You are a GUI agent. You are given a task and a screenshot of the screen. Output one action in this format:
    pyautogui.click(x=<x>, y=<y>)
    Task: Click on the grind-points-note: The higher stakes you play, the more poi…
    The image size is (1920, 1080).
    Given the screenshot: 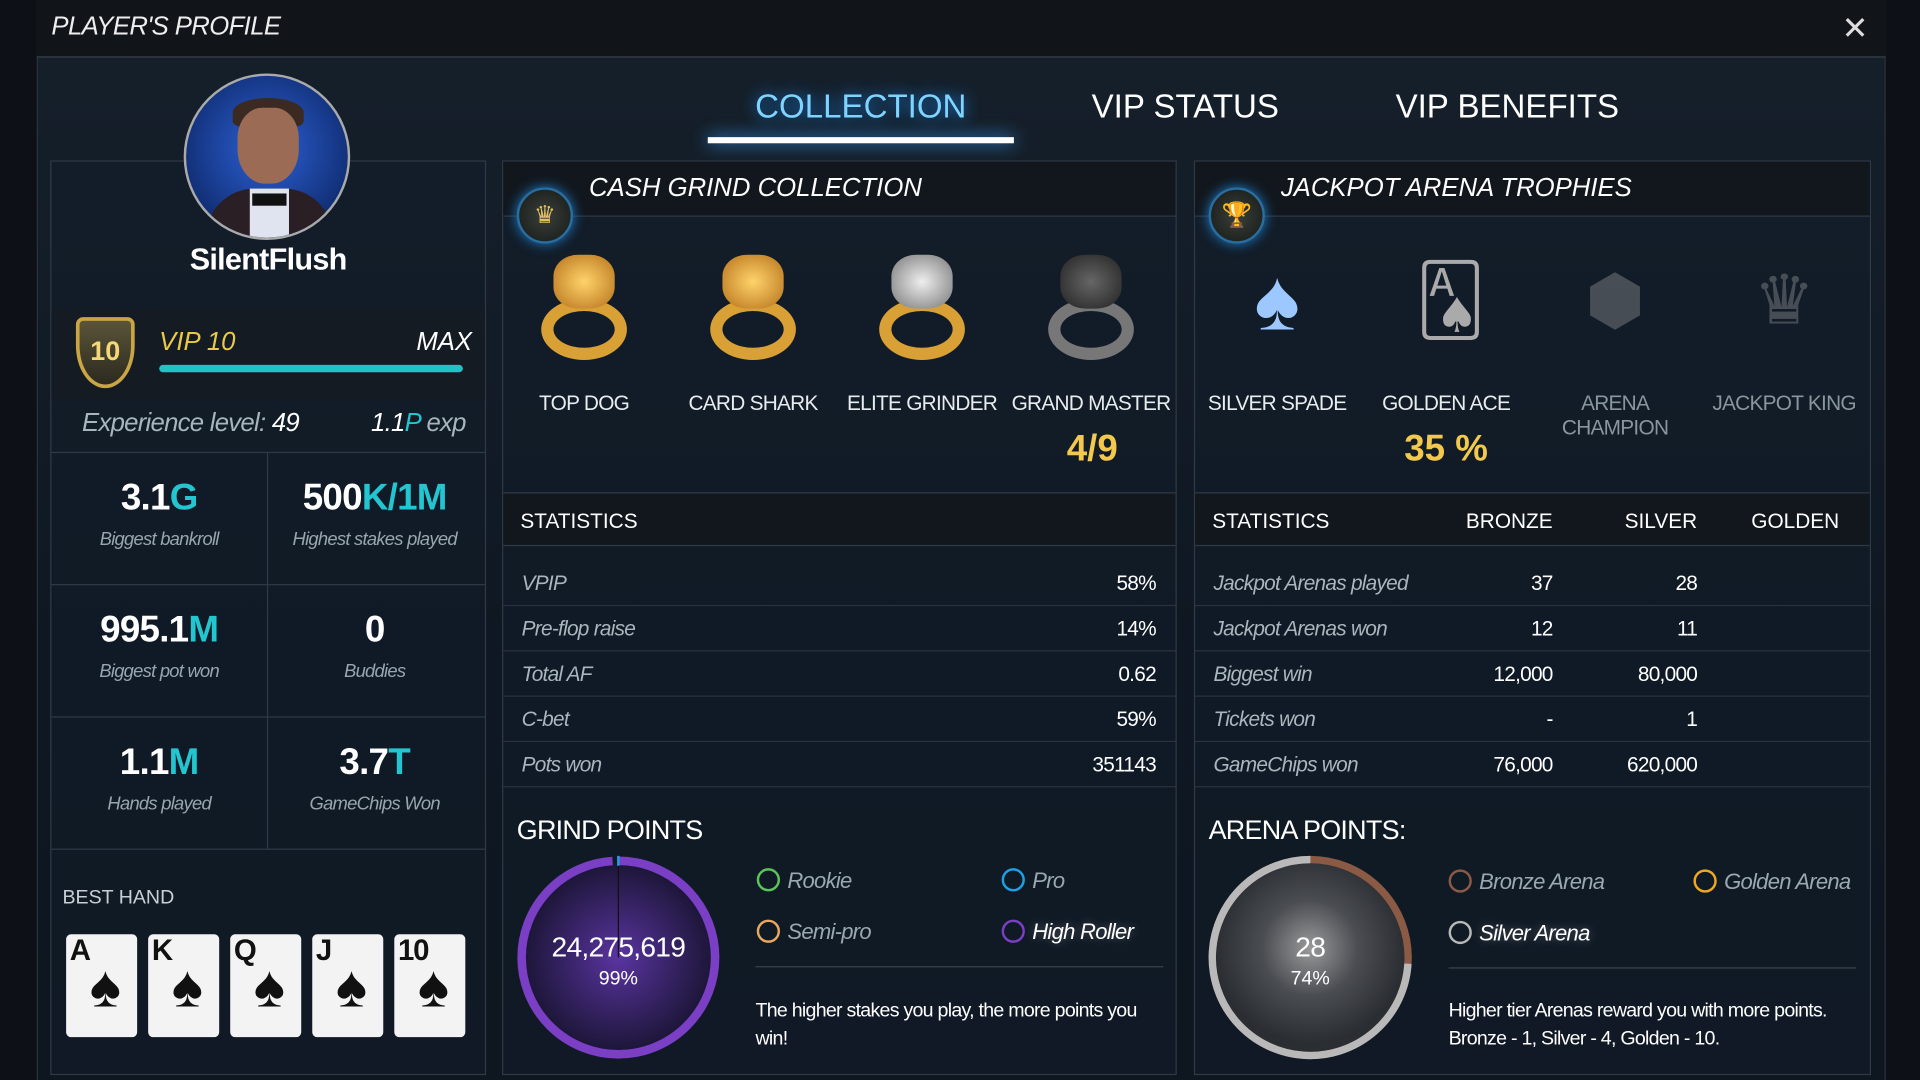 What is the action you would take?
    pyautogui.click(x=946, y=1025)
    